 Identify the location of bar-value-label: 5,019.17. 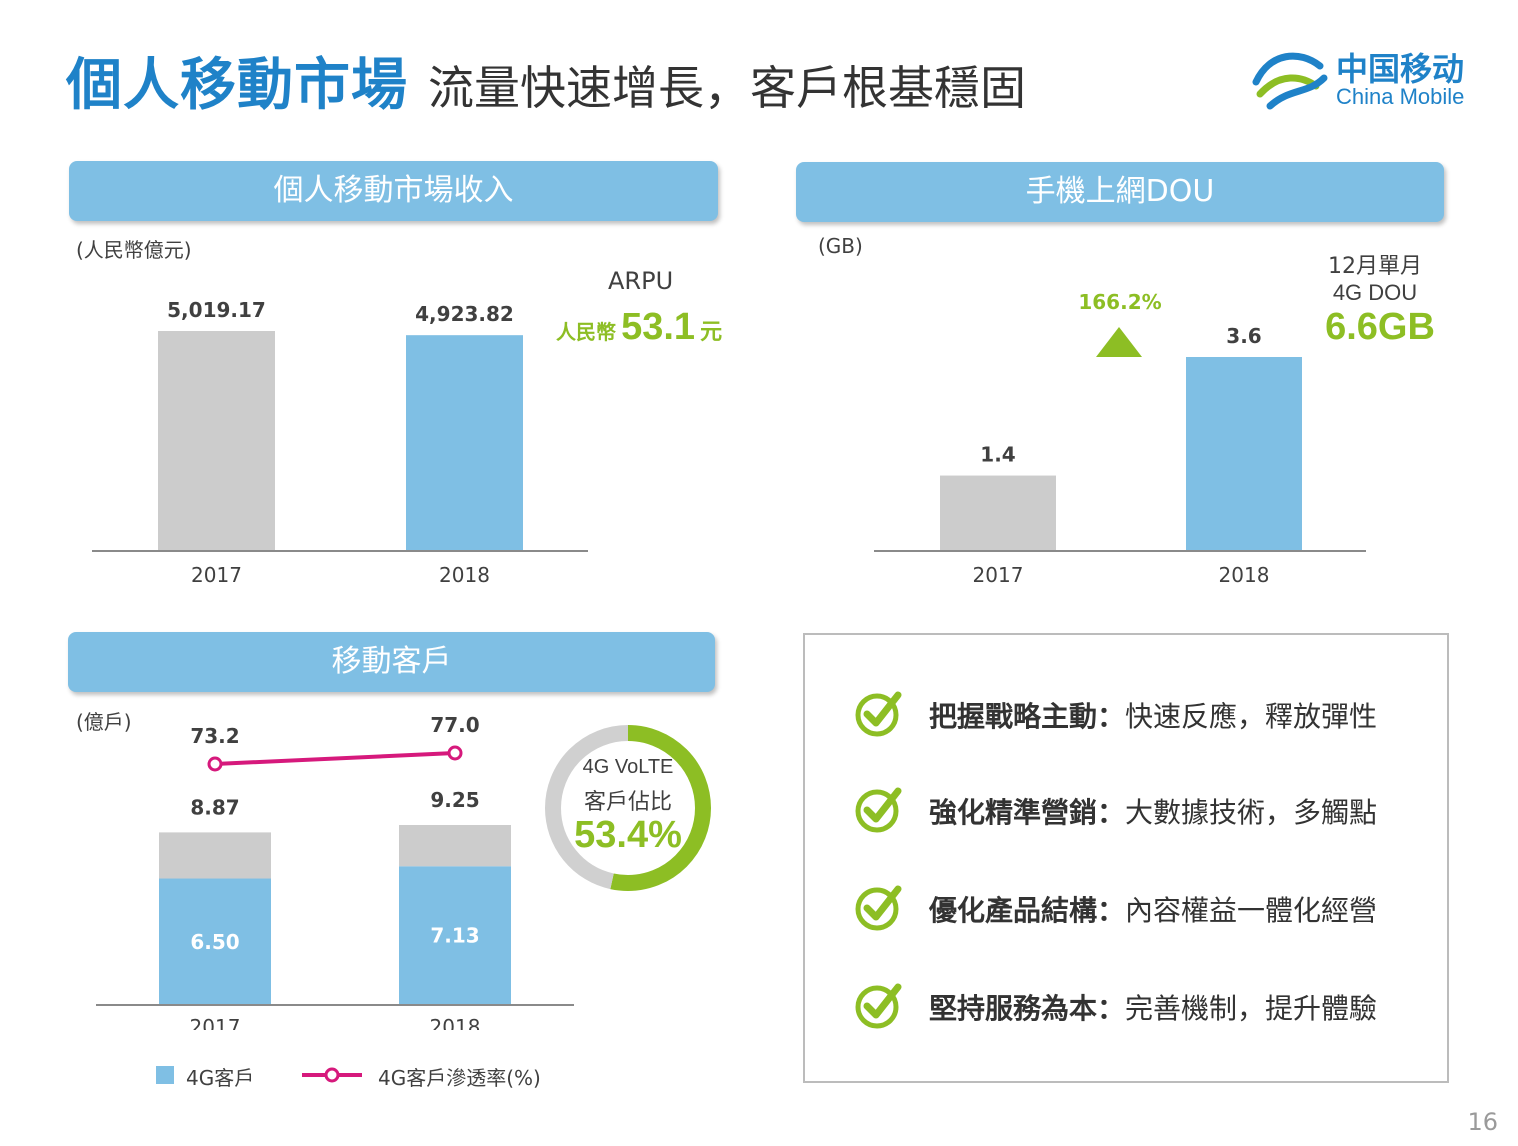
(216, 310).